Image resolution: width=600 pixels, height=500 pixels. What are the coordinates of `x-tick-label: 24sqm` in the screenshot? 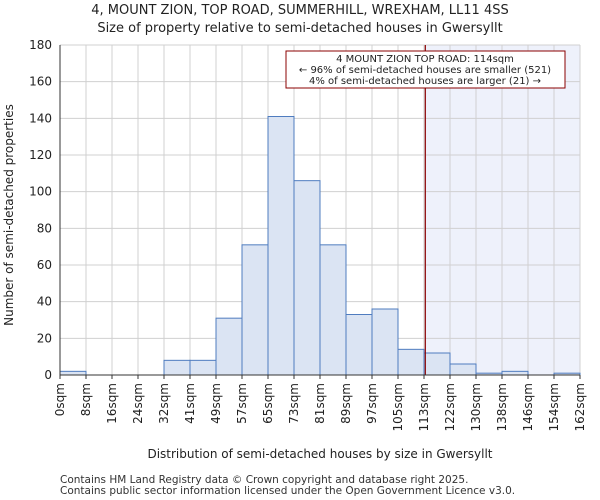 It's located at (138, 403).